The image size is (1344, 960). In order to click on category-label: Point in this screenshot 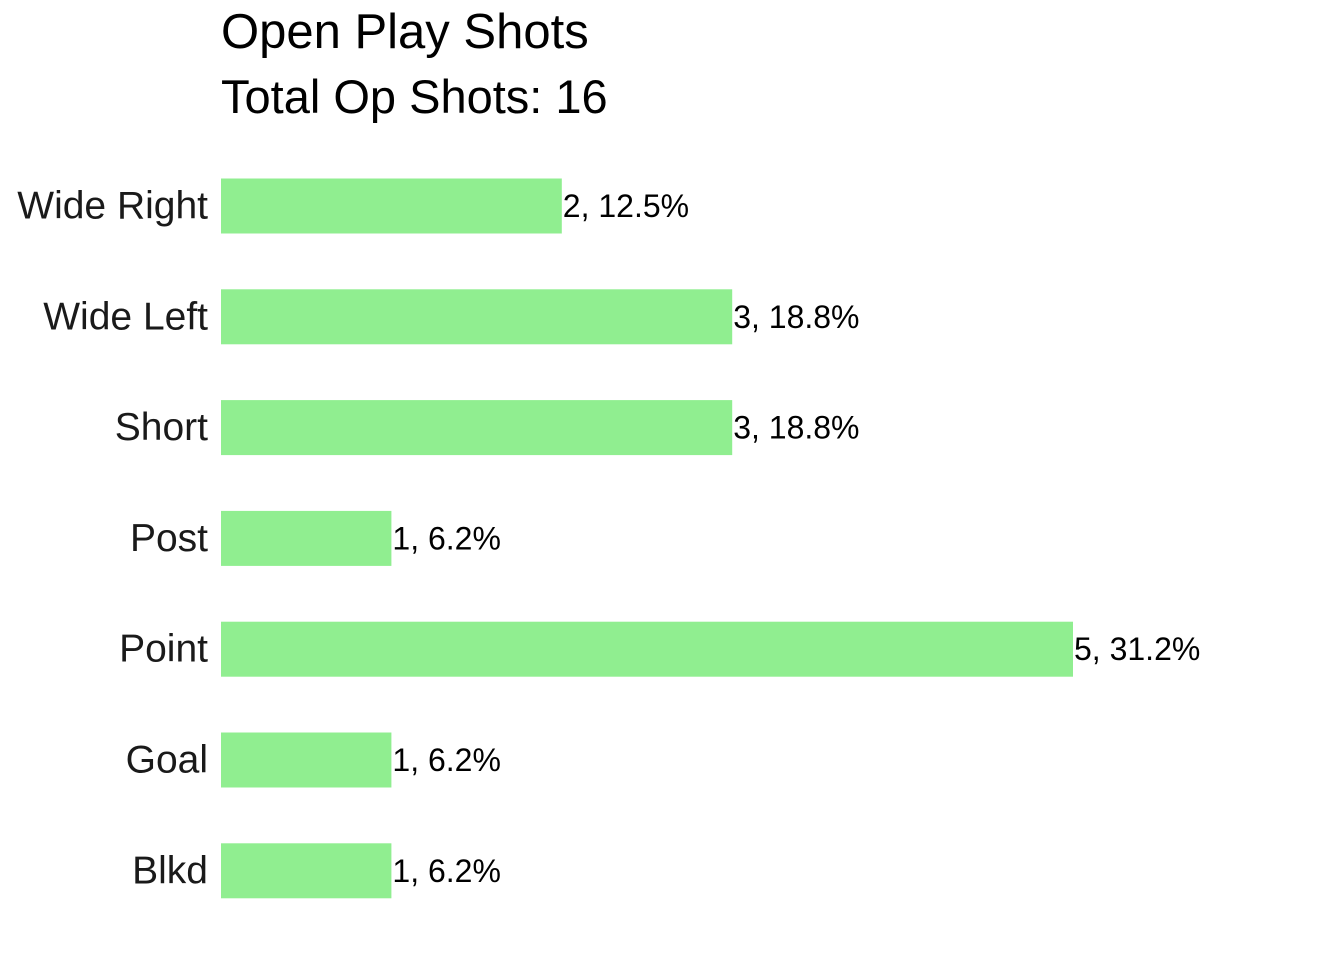, I will do `click(163, 649)`.